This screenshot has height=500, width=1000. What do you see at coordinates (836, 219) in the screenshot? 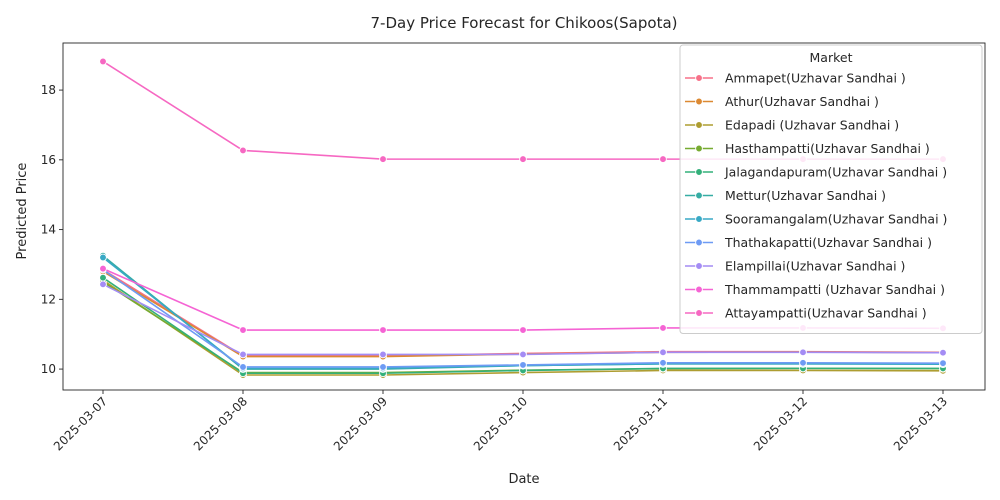
I see `legend-label: Sooramangalam(Uzhavar Sandhai )` at bounding box center [836, 219].